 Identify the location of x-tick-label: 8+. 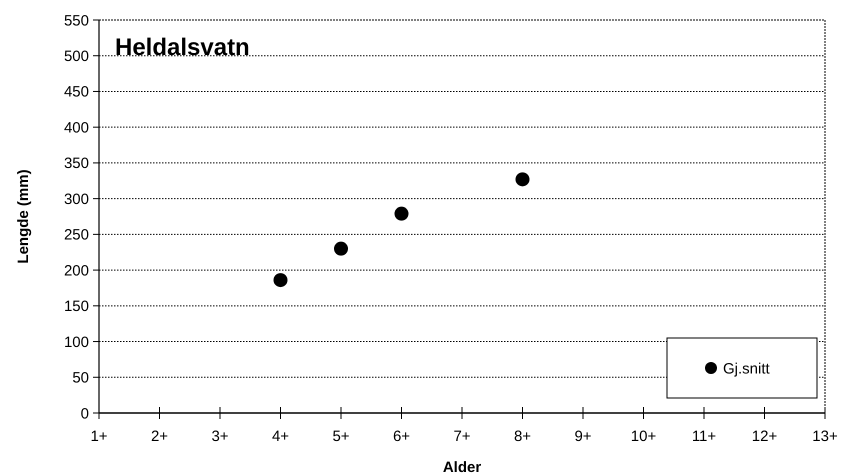
(523, 436).